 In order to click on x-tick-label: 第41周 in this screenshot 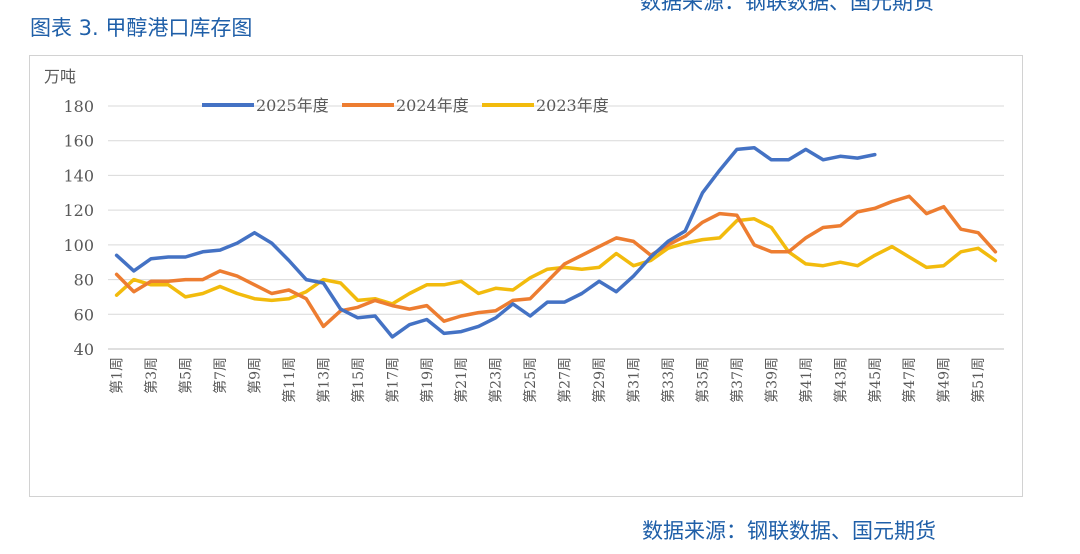, I will do `click(806, 380)`.